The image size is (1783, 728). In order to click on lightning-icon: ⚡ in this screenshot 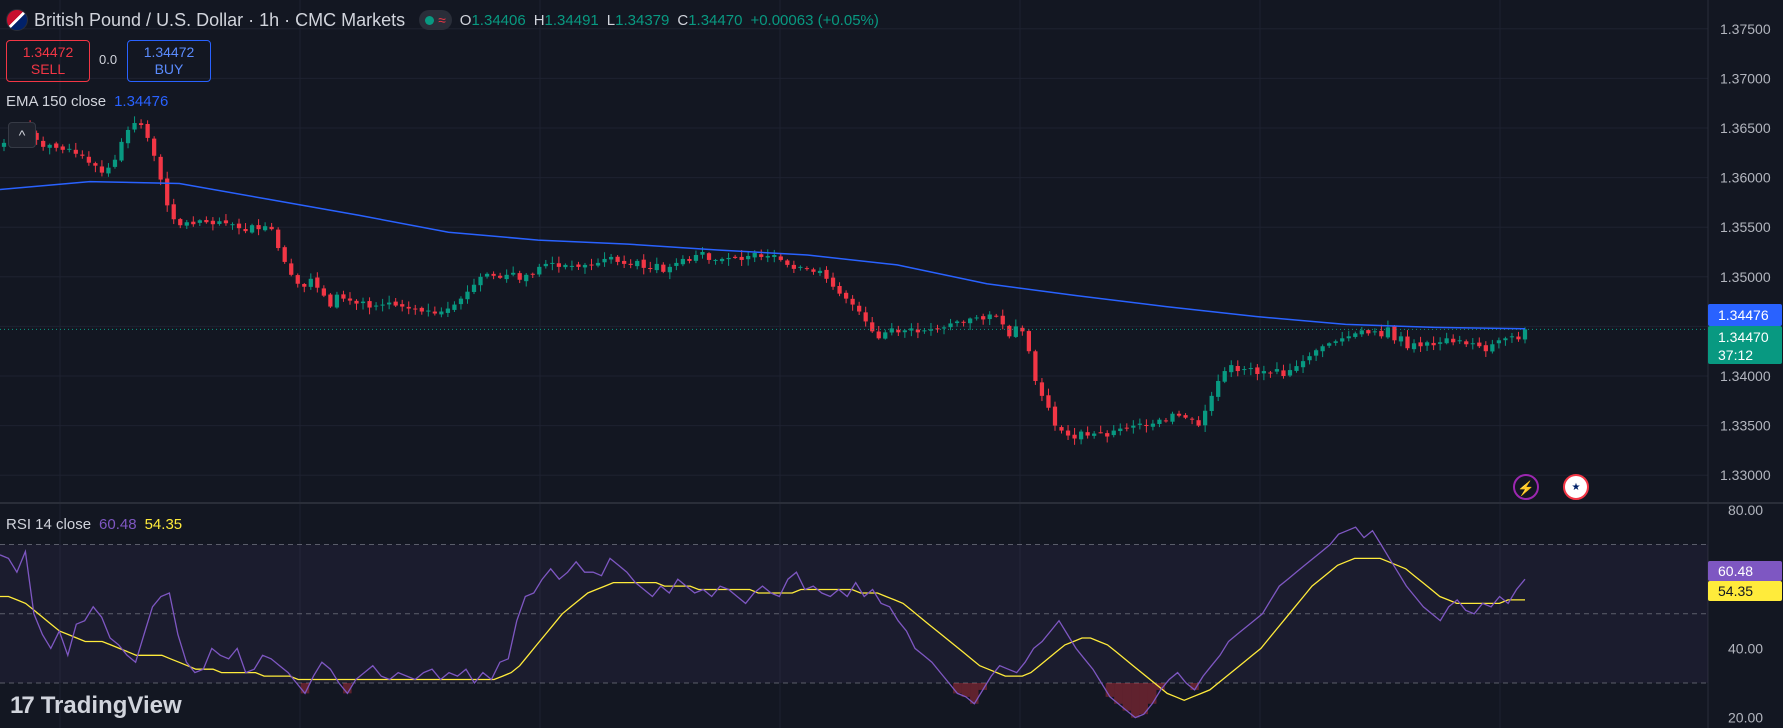, I will do `click(1526, 487)`.